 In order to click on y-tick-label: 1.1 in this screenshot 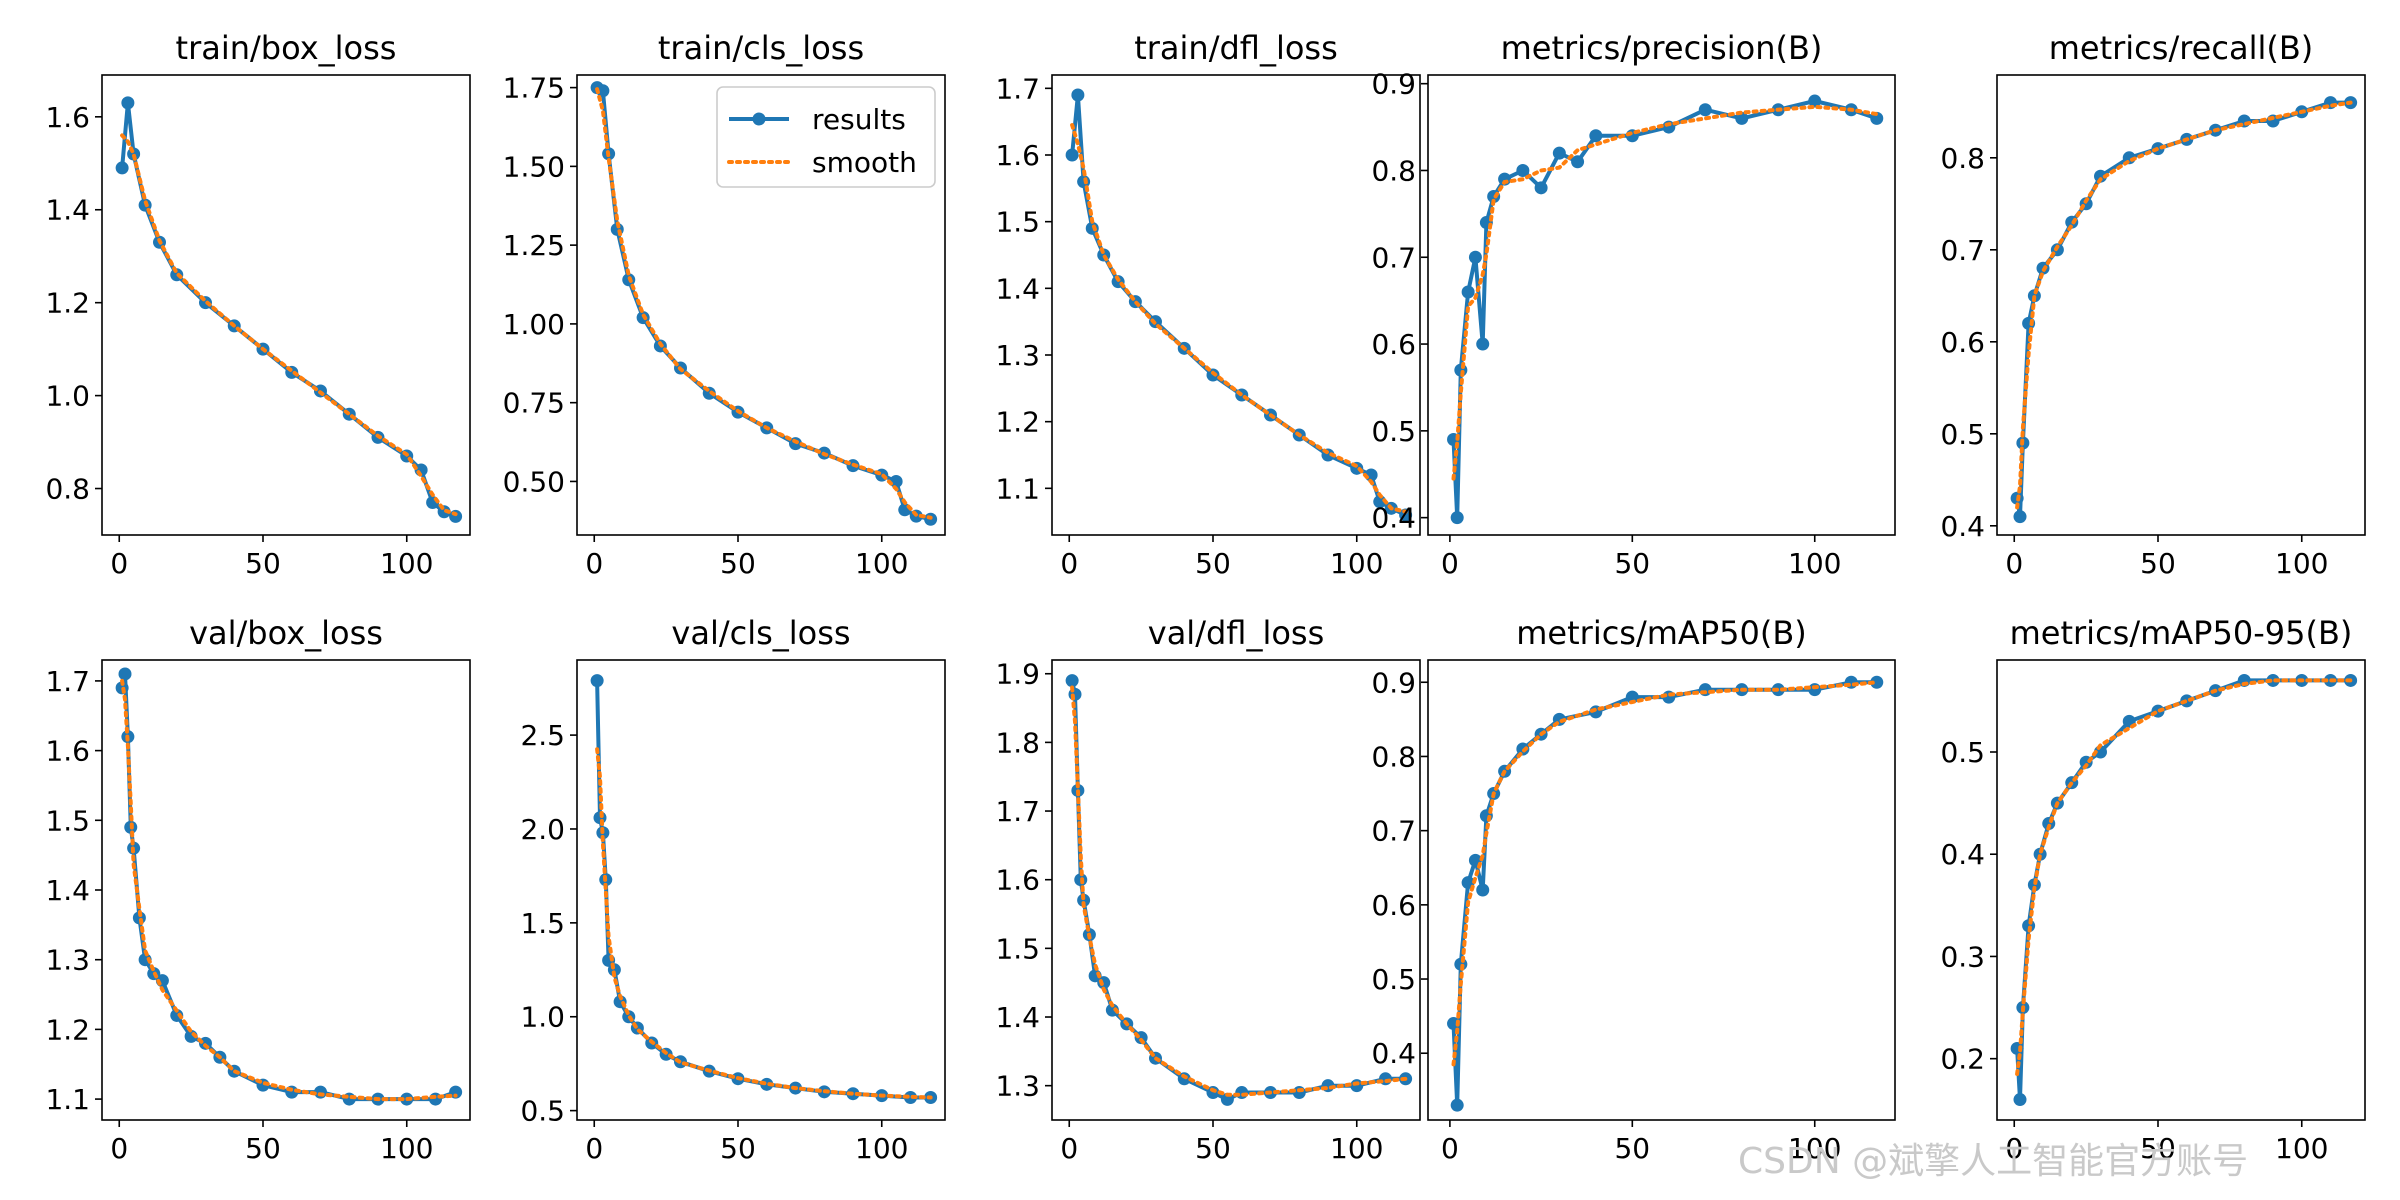, I will do `click(1017, 488)`.